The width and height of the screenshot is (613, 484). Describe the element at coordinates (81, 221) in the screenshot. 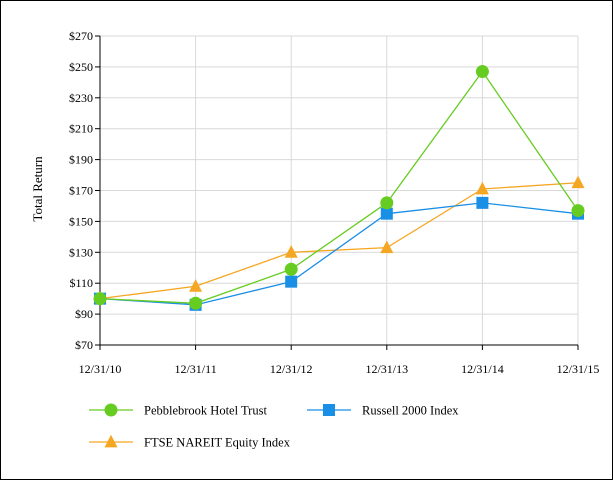

I see `y-tick-label: $150` at that location.